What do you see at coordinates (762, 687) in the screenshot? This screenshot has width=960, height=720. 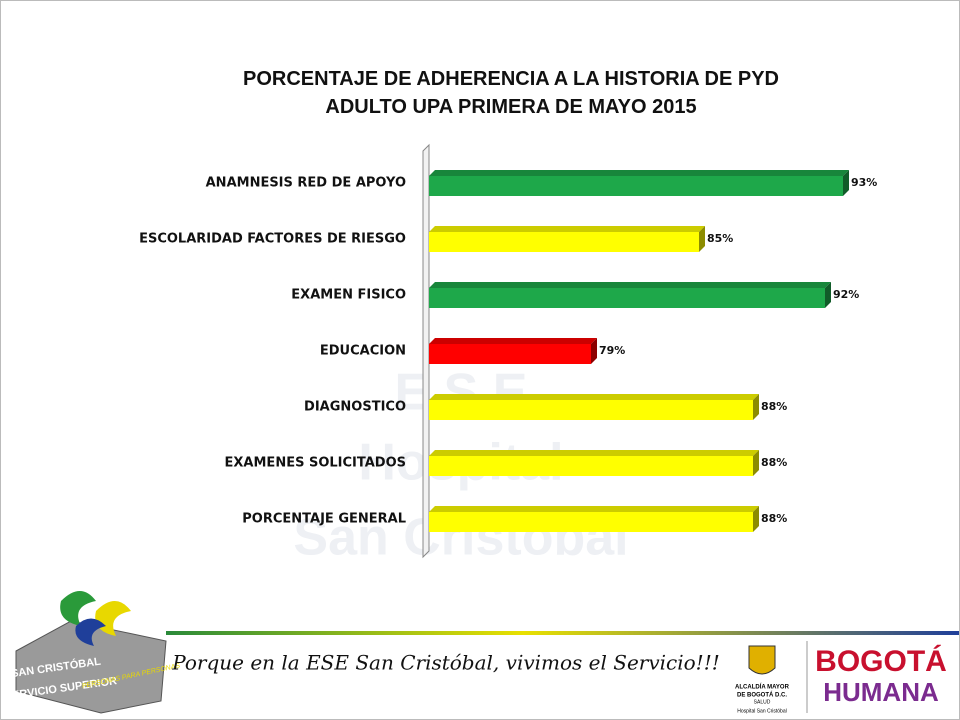 I see `logo-text: ALCALDÍA MAYOR` at bounding box center [762, 687].